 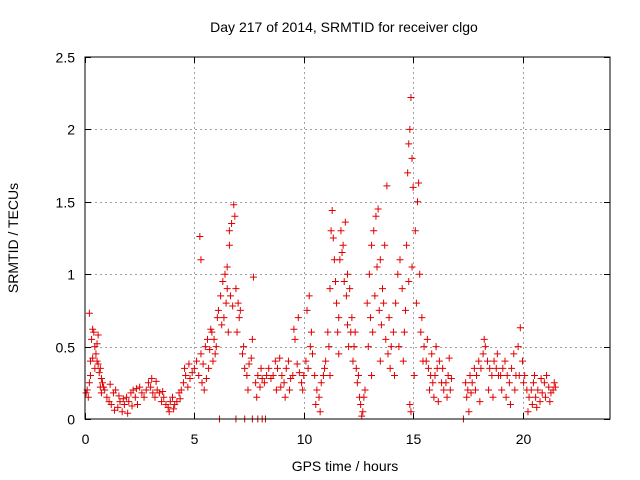 I want to click on x-tick-label: 0, so click(x=86, y=439).